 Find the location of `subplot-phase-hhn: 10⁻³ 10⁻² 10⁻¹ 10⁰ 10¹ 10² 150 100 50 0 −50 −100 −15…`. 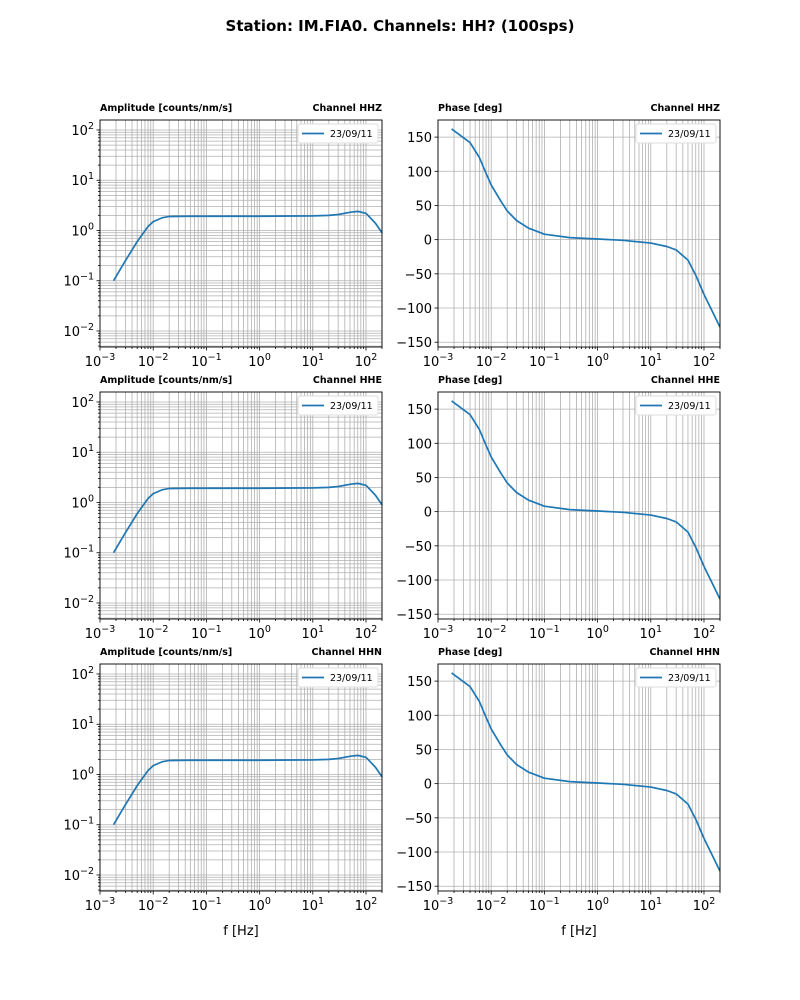

subplot-phase-hhn: 10⁻³ 10⁻² 10⁻¹ 10⁰ 10¹ 10² 150 100 50 0 −50 −100 −15… is located at coordinates (558, 793).